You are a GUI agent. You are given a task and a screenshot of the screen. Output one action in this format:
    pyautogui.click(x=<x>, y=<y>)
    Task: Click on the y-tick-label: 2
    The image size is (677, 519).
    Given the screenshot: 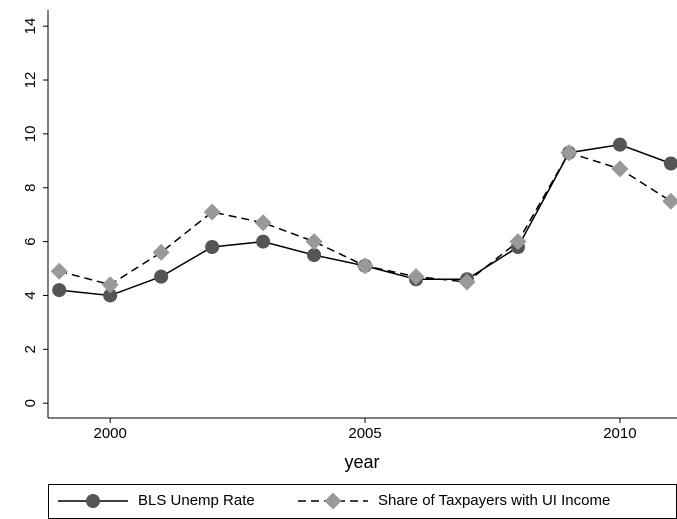 What is the action you would take?
    pyautogui.click(x=30, y=349)
    